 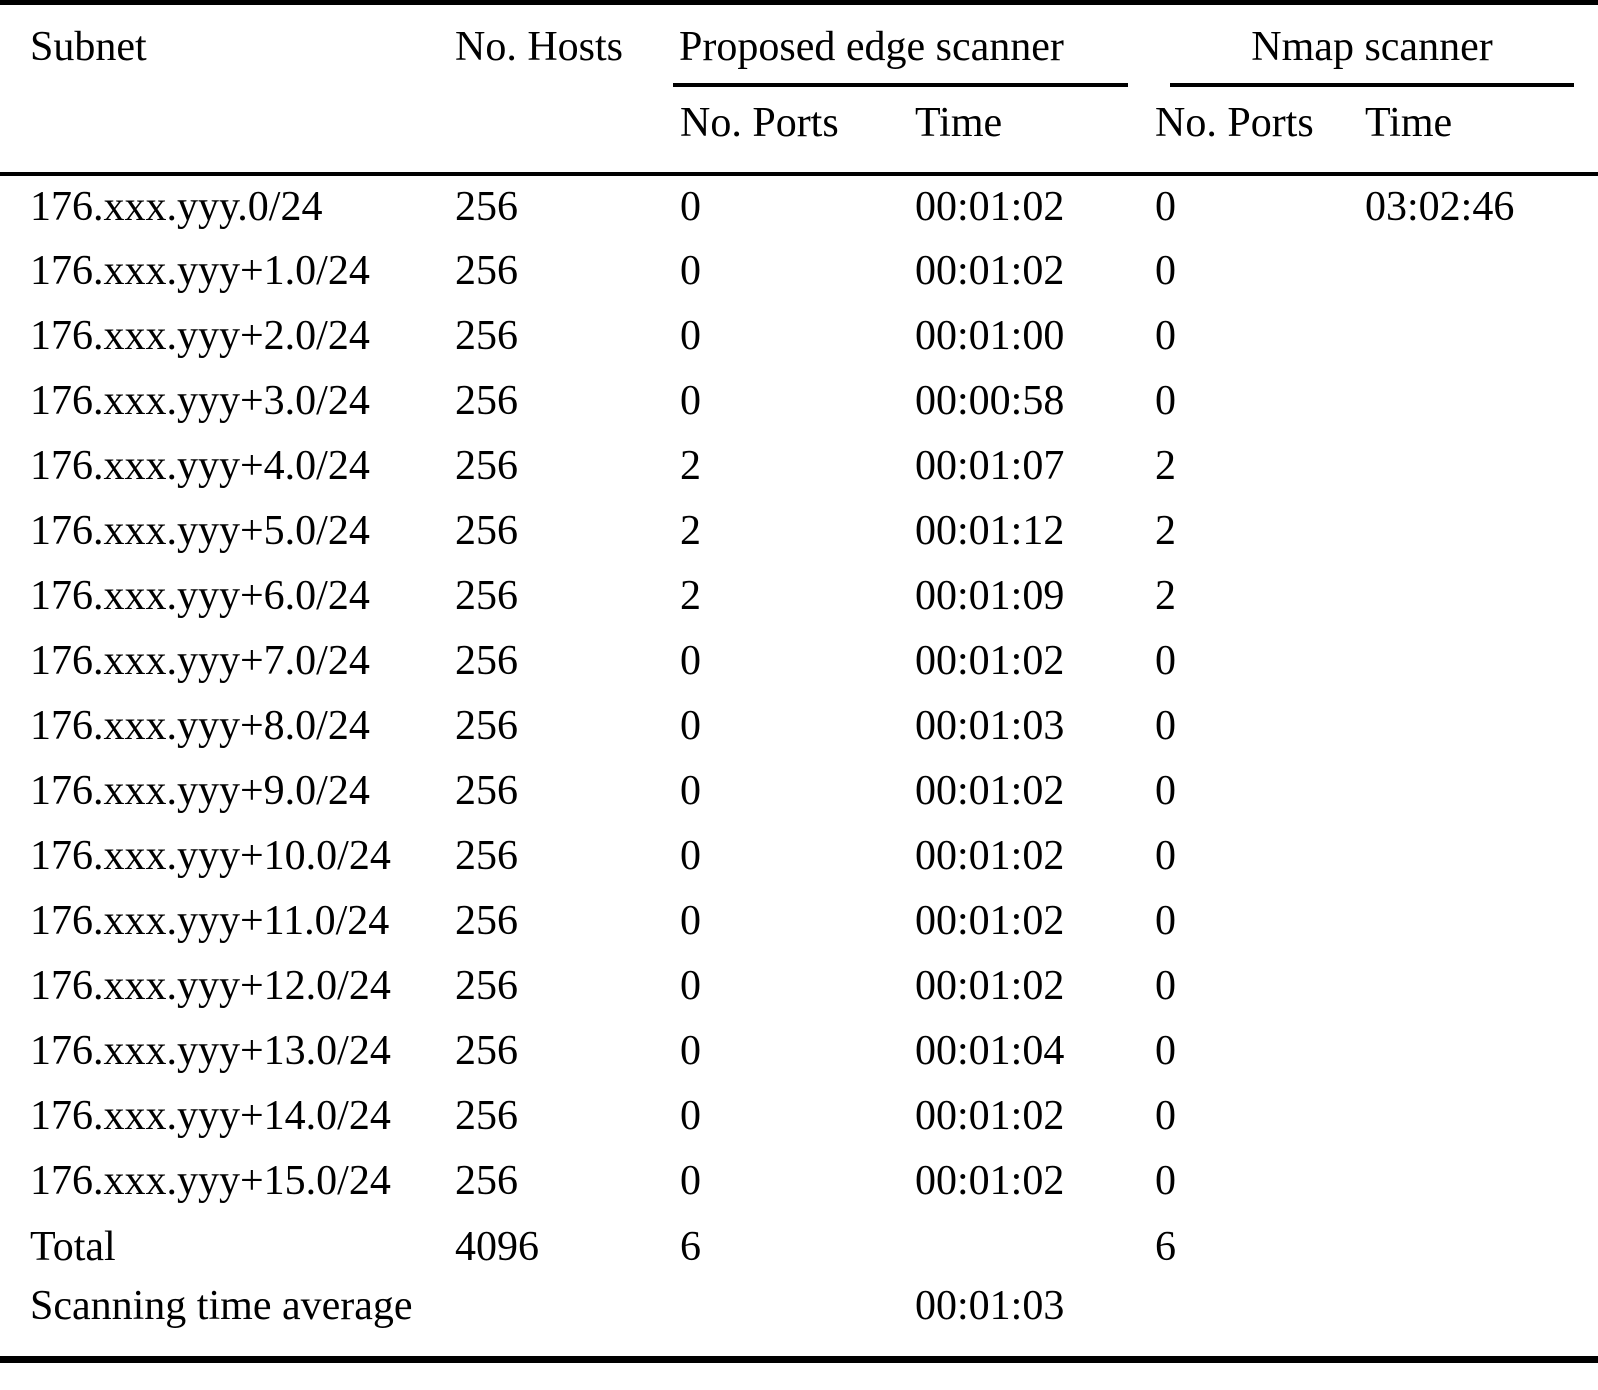 I want to click on group-header-nmap-label: Nmap scanner, so click(x=1372, y=55).